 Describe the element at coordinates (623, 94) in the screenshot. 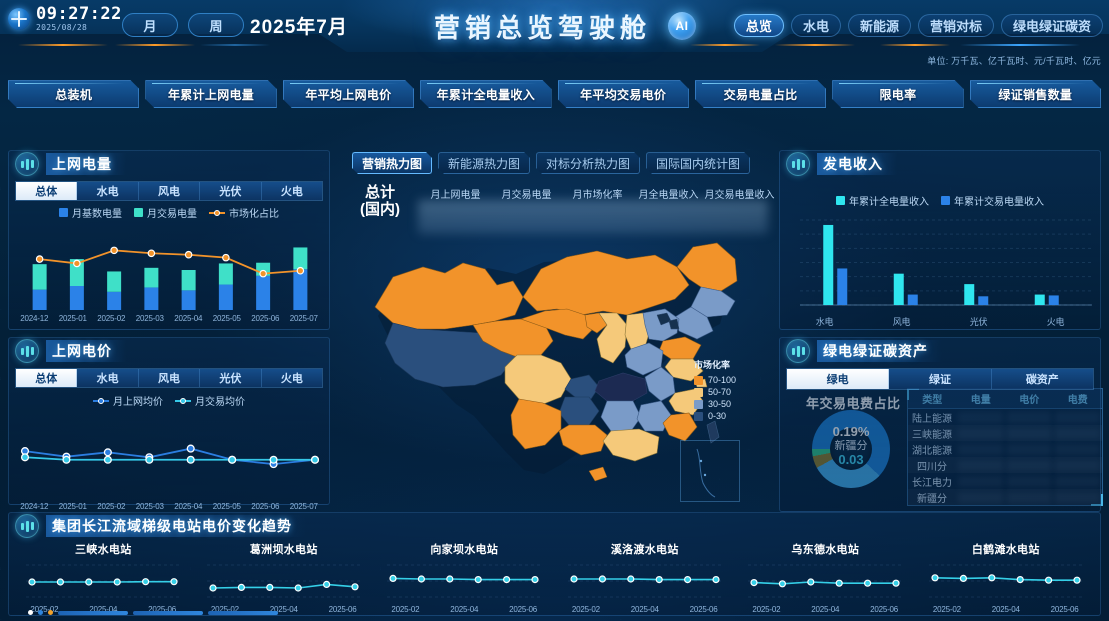

I see `kpi-button-4: 年平均交易电价` at that location.